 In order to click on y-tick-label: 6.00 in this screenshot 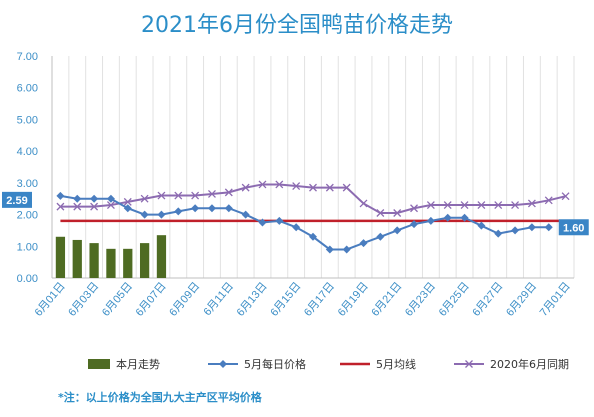, I will do `click(27, 89)`.